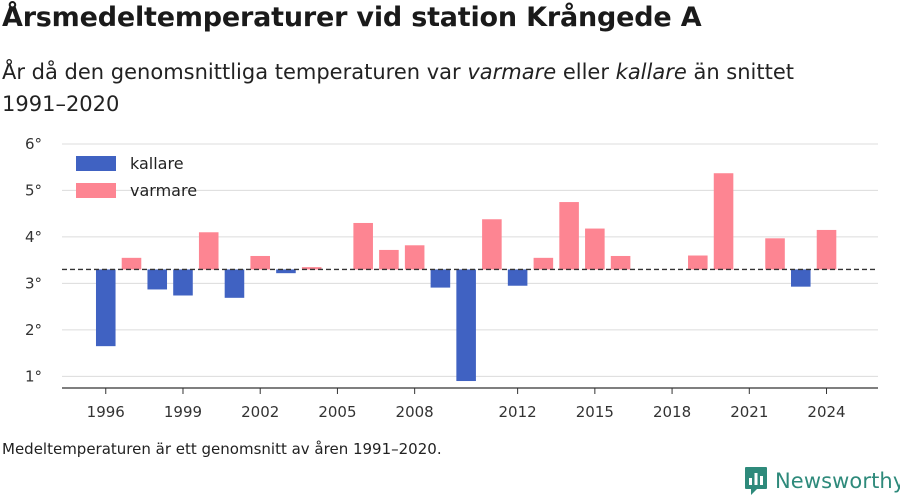 Image resolution: width=900 pixels, height=500 pixels. What do you see at coordinates (826, 412) in the screenshot?
I see `x-tick-label: 2024` at bounding box center [826, 412].